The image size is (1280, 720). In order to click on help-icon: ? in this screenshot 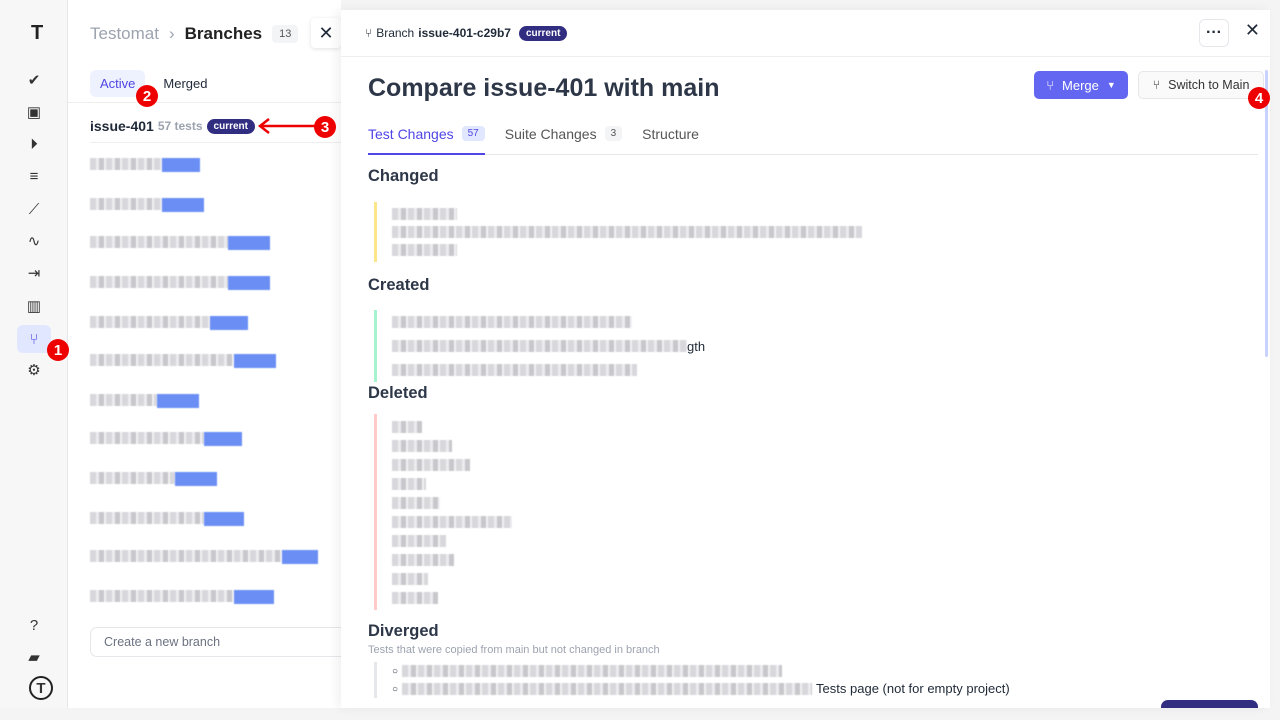, I will do `click(34, 625)`.